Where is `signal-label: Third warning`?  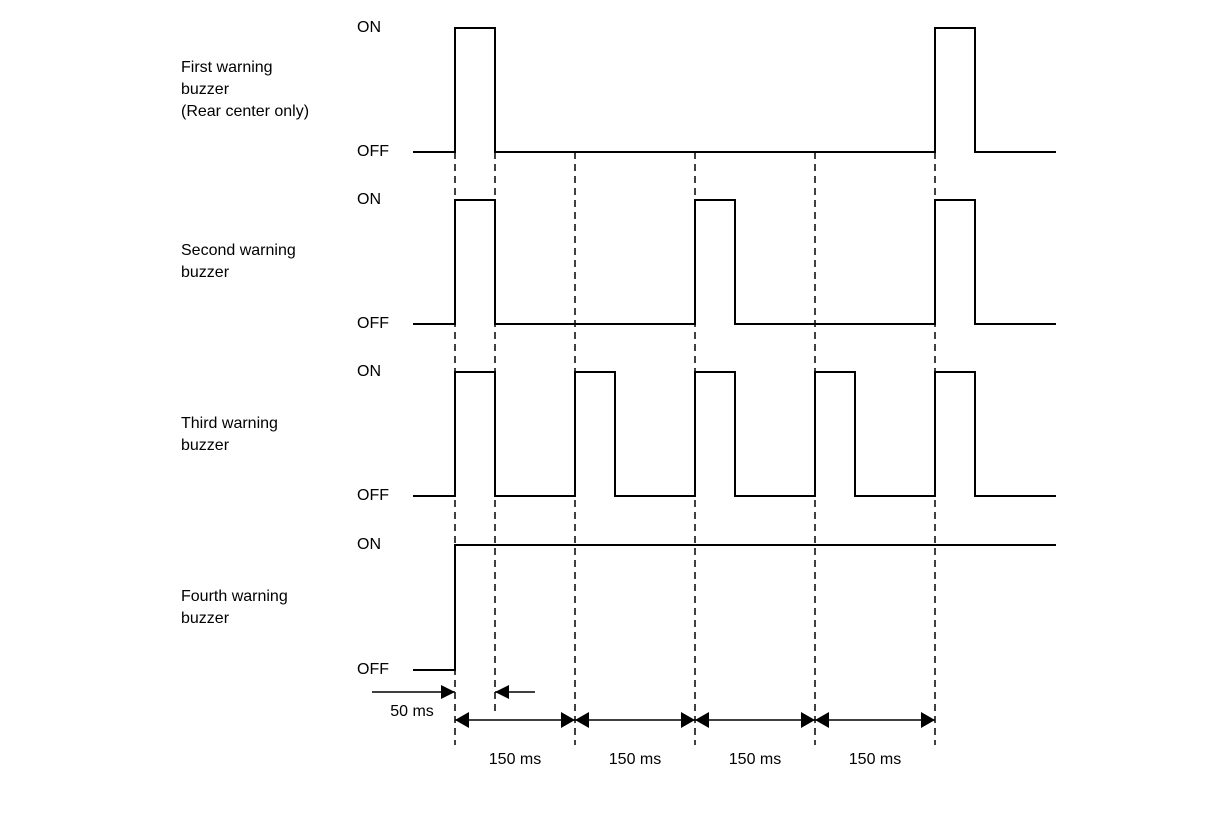
signal-label: Third warning is located at coordinates (229, 423).